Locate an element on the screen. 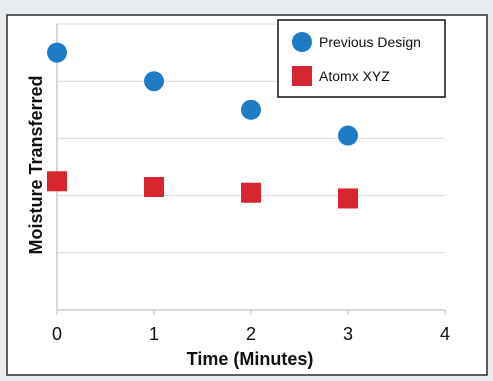 Image resolution: width=493 pixels, height=381 pixels. legend-marker-previous-design is located at coordinates (302, 42).